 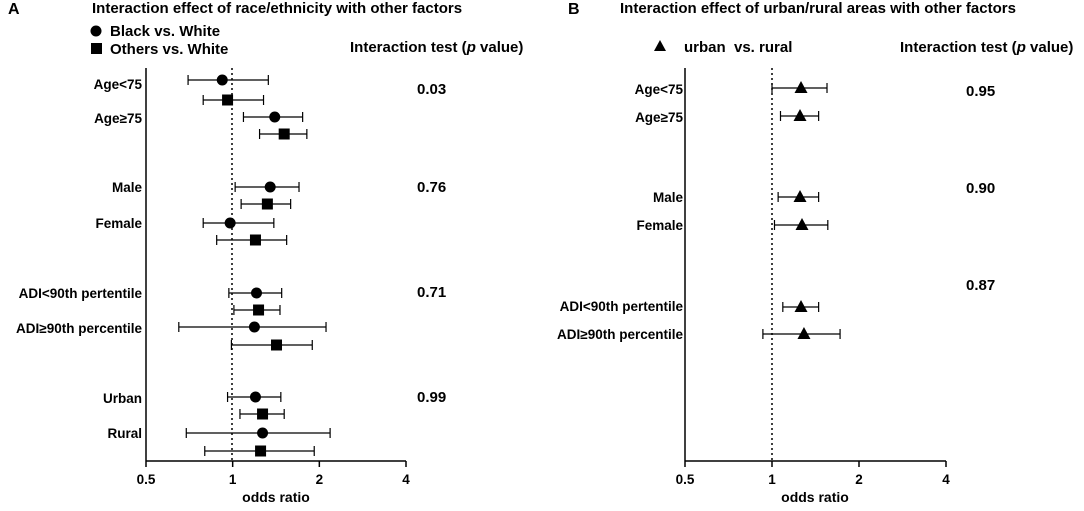 I want to click on legend-circle-marker, so click(x=96, y=31).